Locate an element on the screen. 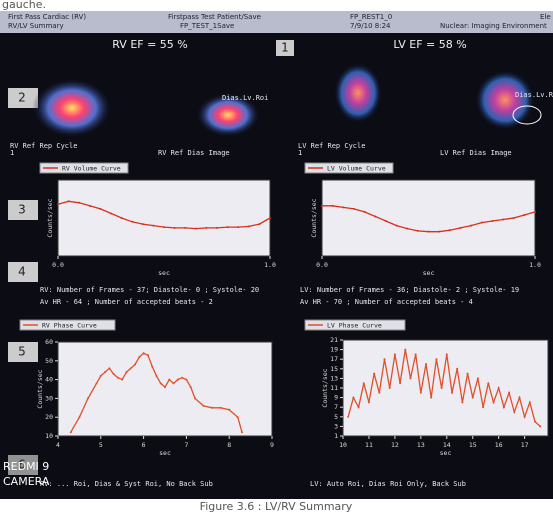  x-tick-label: 5 is located at coordinates (101, 445).